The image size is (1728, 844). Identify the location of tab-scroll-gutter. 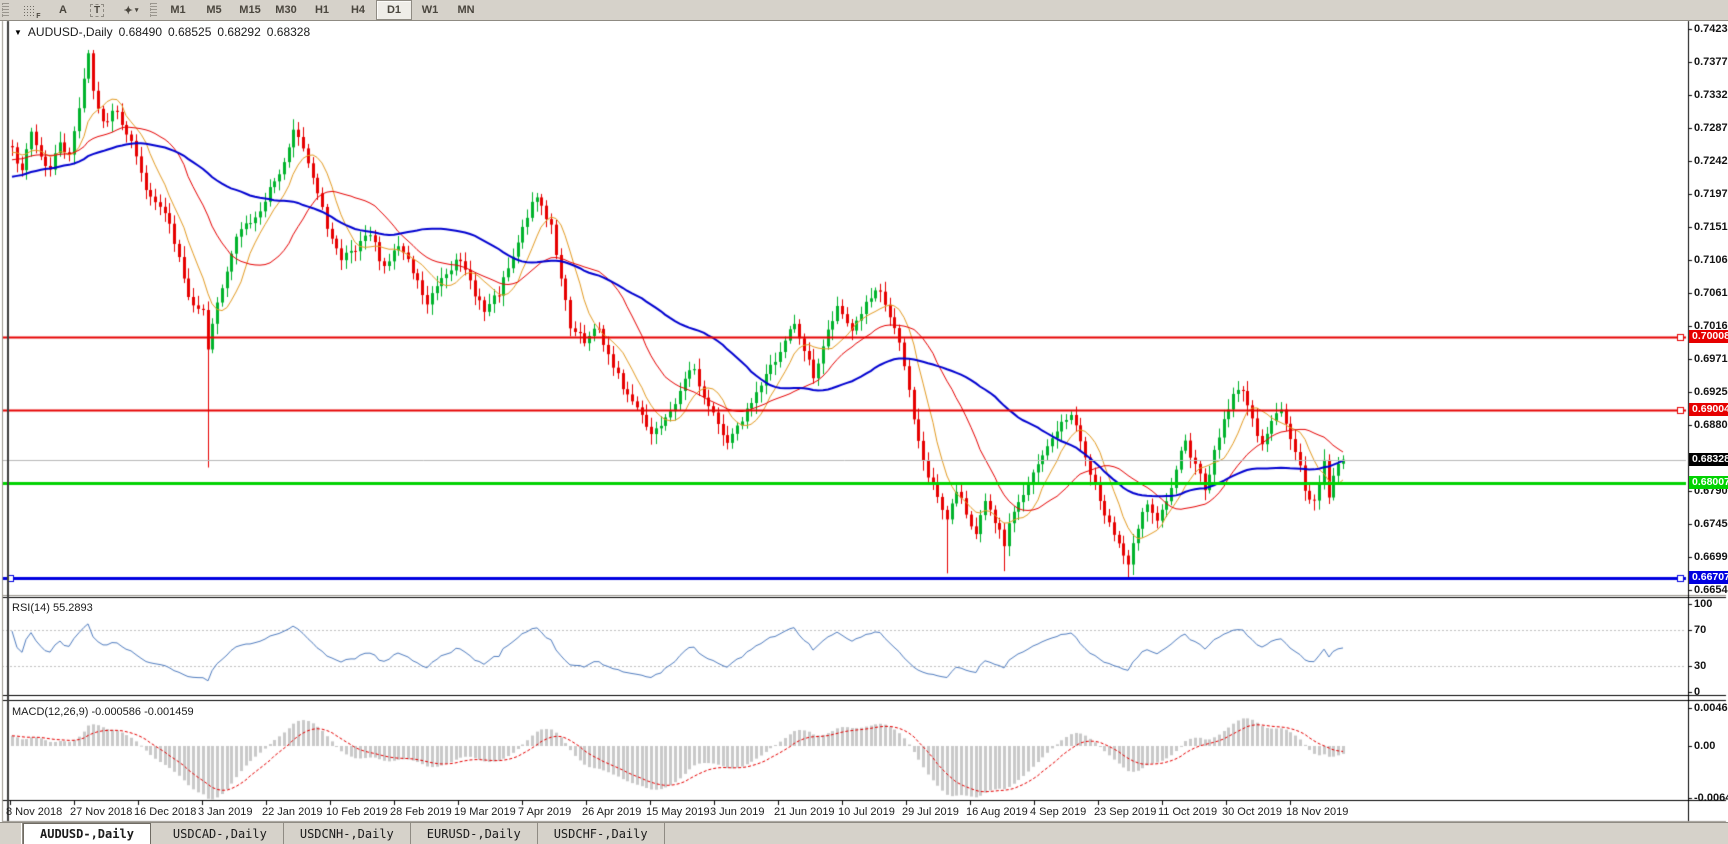
(11, 833).